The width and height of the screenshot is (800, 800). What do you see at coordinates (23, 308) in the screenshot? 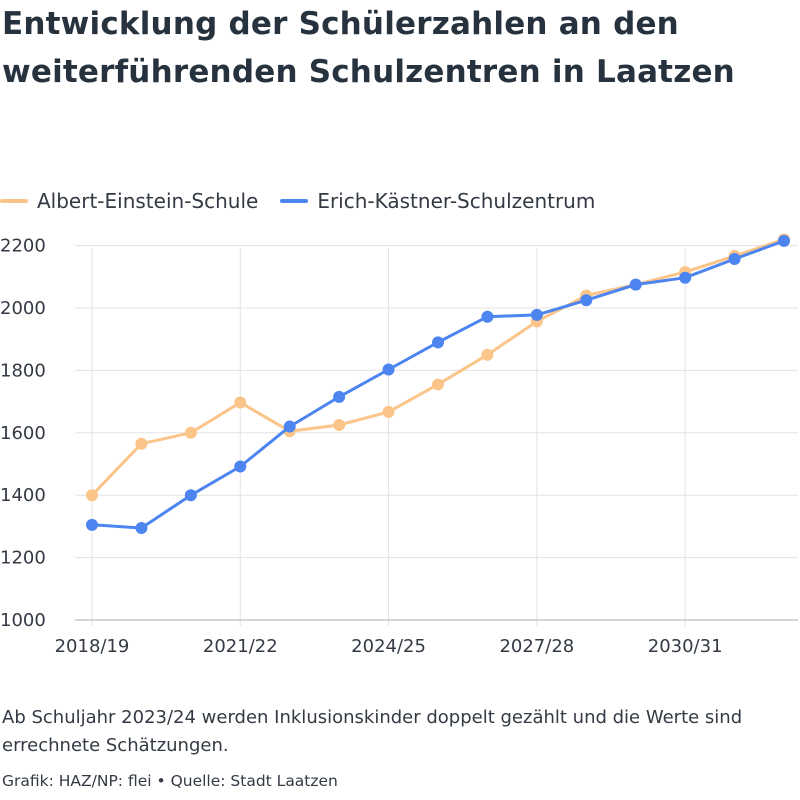
I see `y-tick-label: 2000` at bounding box center [23, 308].